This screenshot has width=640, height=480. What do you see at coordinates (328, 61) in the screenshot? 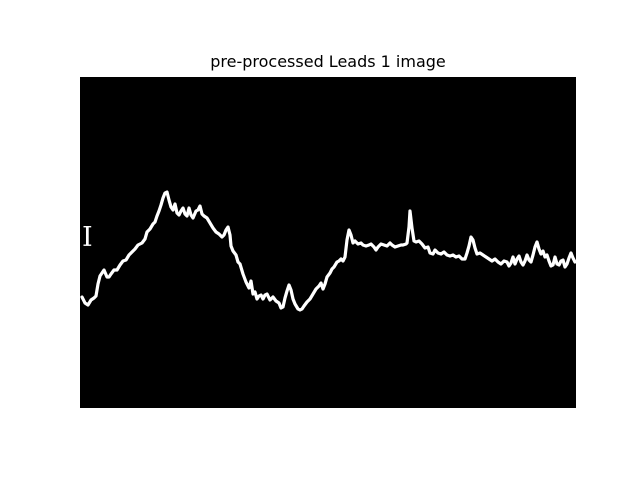
I see `figure-title: pre-processed Leads 1 image` at bounding box center [328, 61].